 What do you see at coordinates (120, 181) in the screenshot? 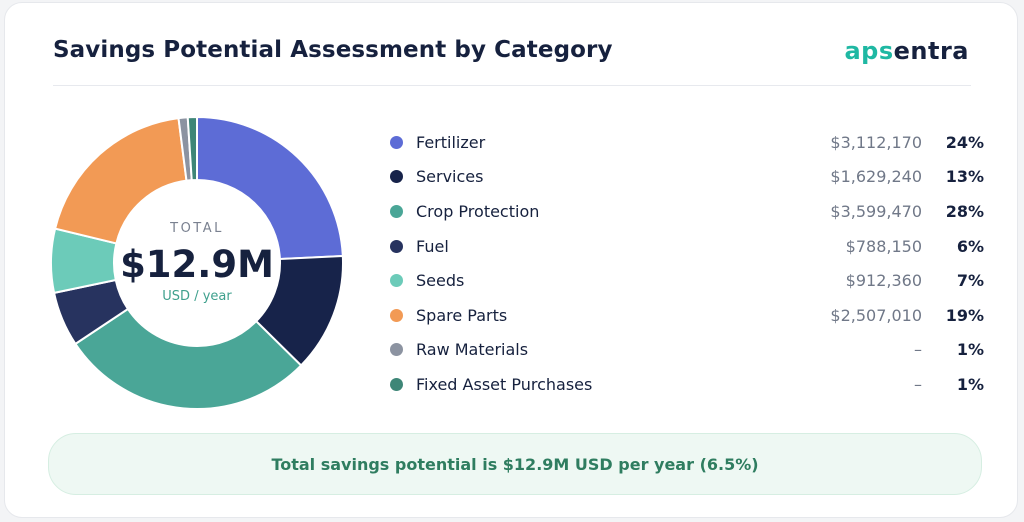
I see `donut-slice-spare-parts` at bounding box center [120, 181].